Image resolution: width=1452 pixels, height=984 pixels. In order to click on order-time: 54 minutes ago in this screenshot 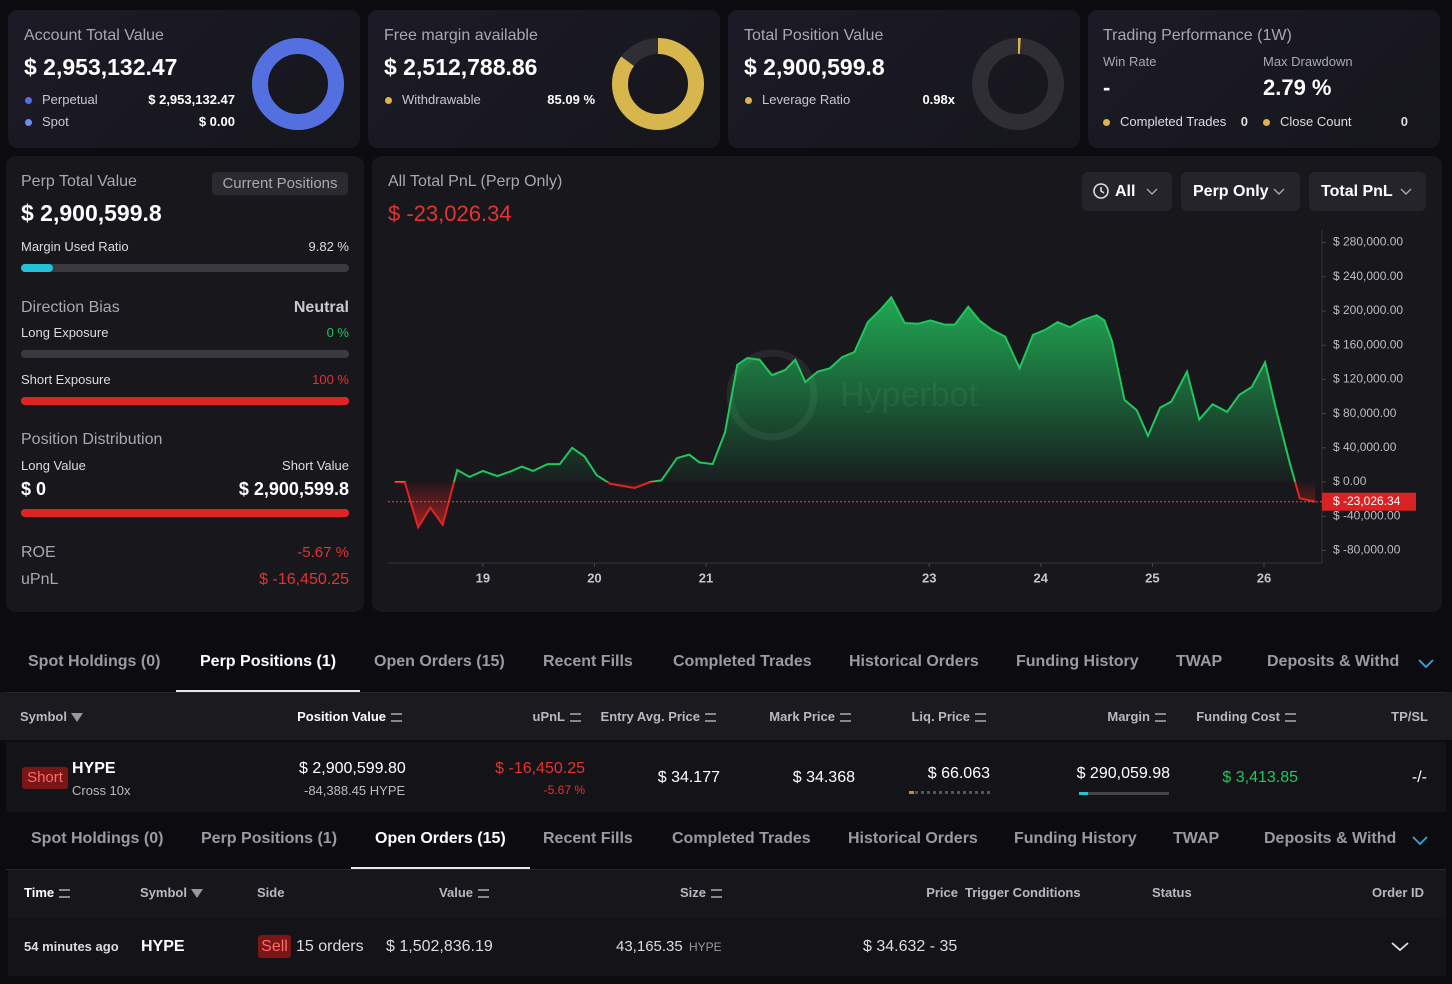, I will do `click(71, 946)`.